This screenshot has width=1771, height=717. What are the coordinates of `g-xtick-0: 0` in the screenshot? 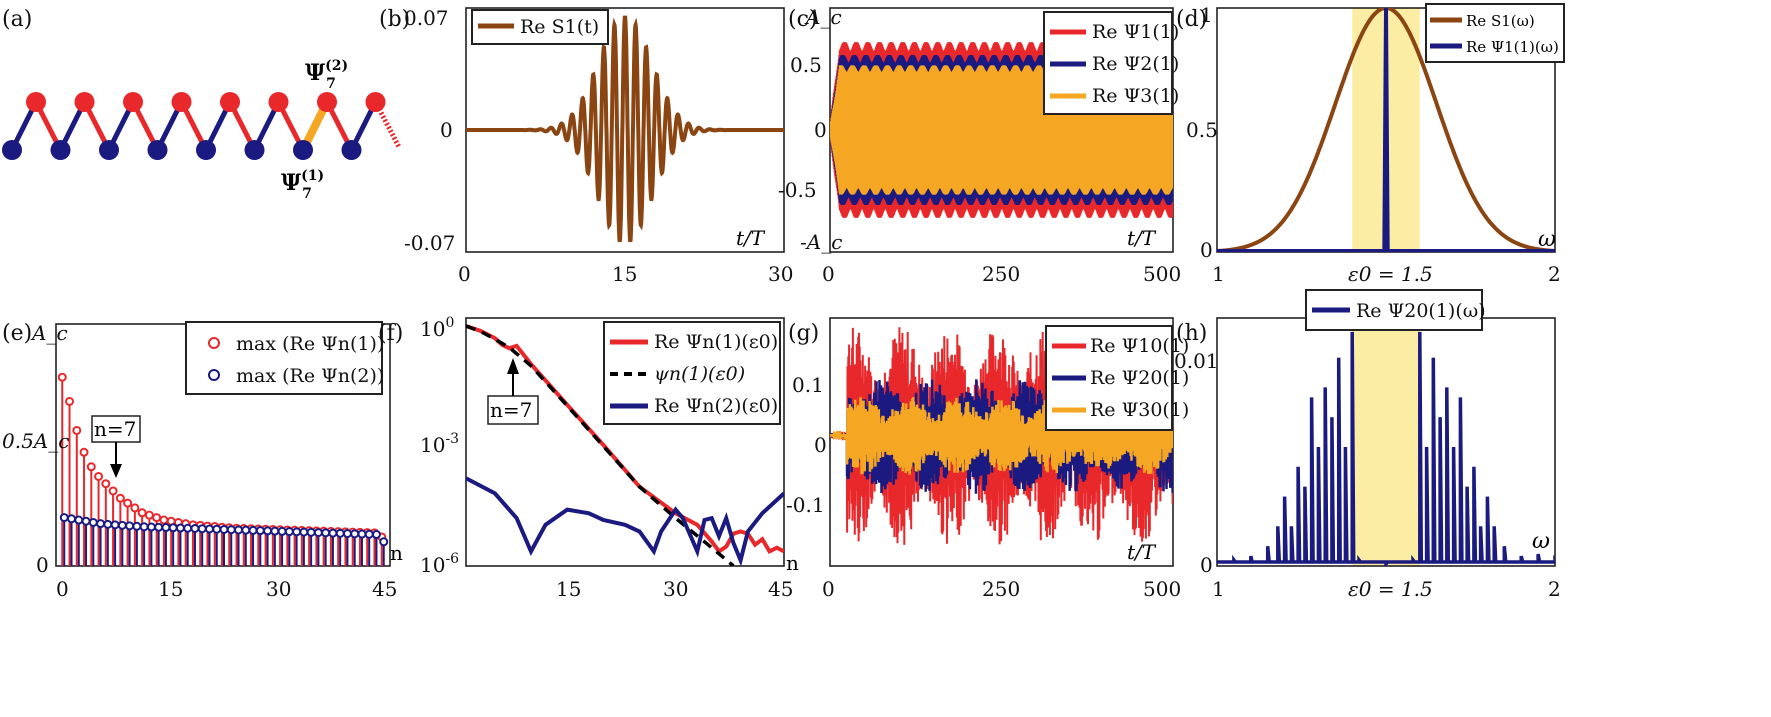 It's located at (828, 589).